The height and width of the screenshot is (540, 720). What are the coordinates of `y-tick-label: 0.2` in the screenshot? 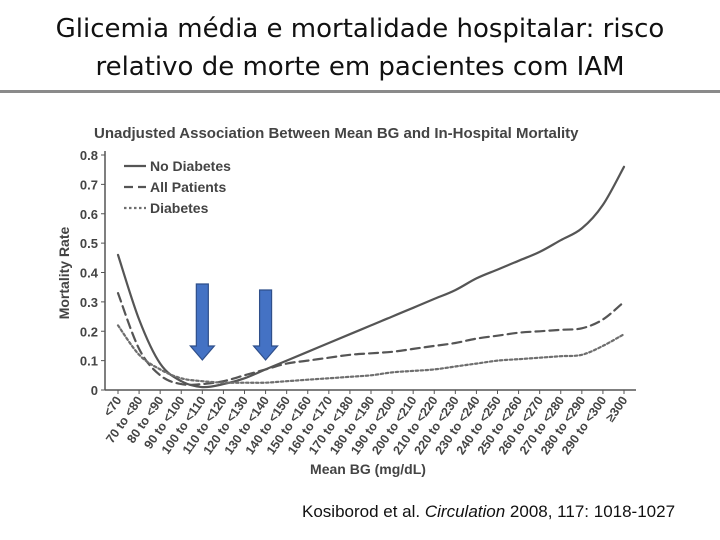 It's located at (89, 331).